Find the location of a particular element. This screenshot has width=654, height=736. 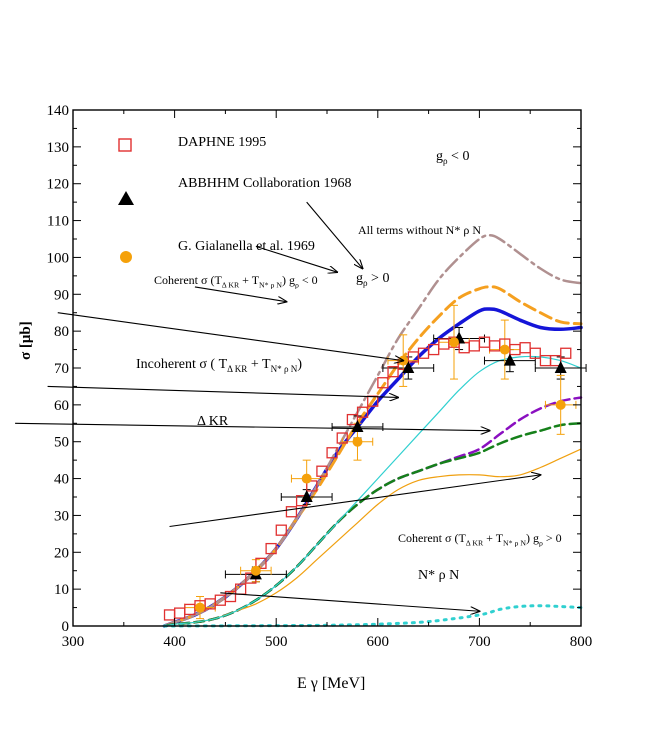

arrow-coherent-neg is located at coordinates (230, 336).